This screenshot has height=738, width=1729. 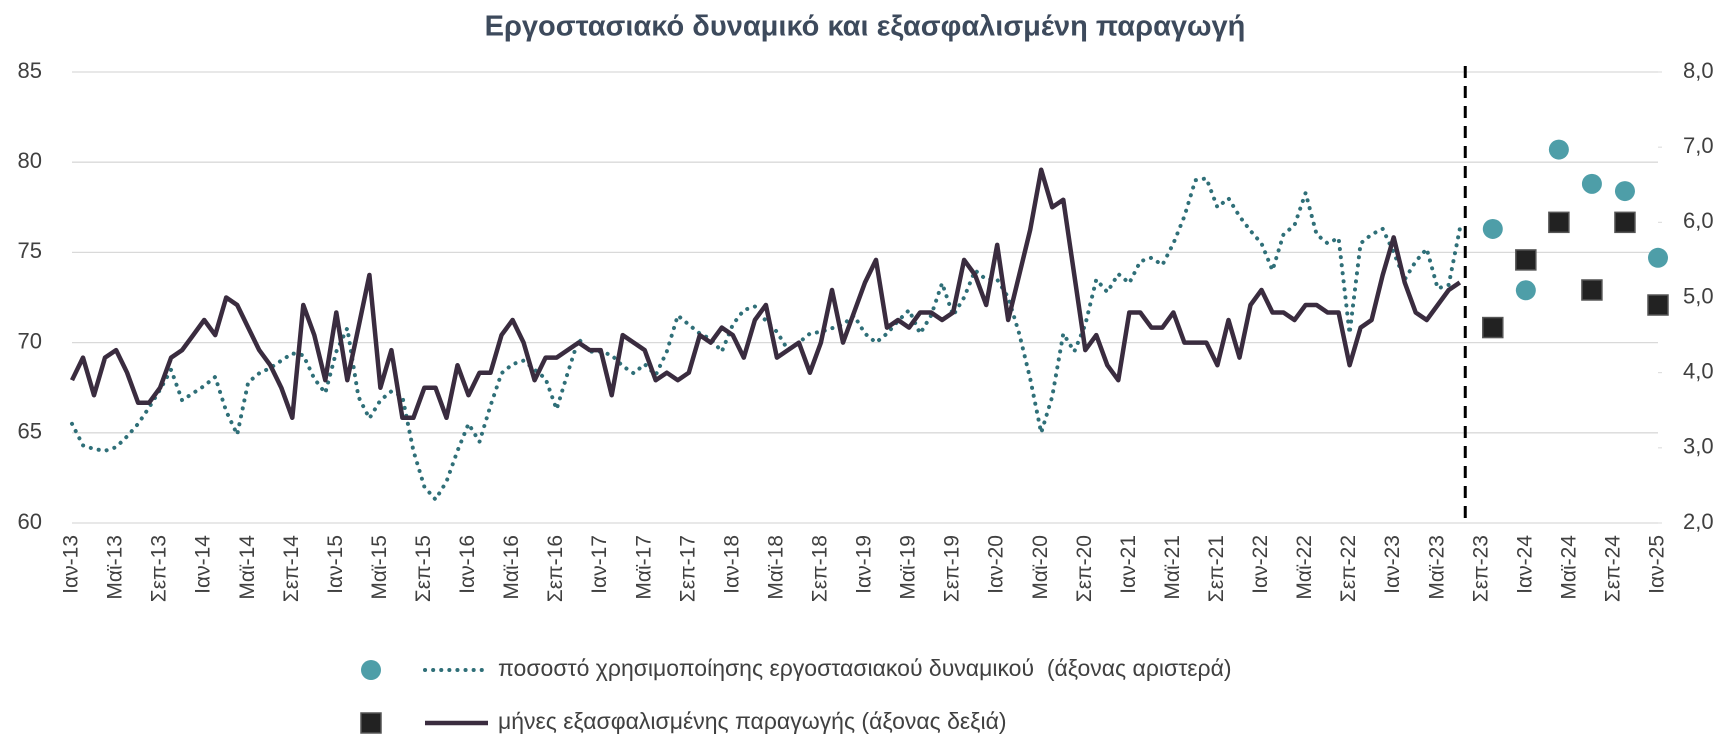 What do you see at coordinates (1524, 564) in the screenshot?
I see `x-tick-label: Ιαν-24` at bounding box center [1524, 564].